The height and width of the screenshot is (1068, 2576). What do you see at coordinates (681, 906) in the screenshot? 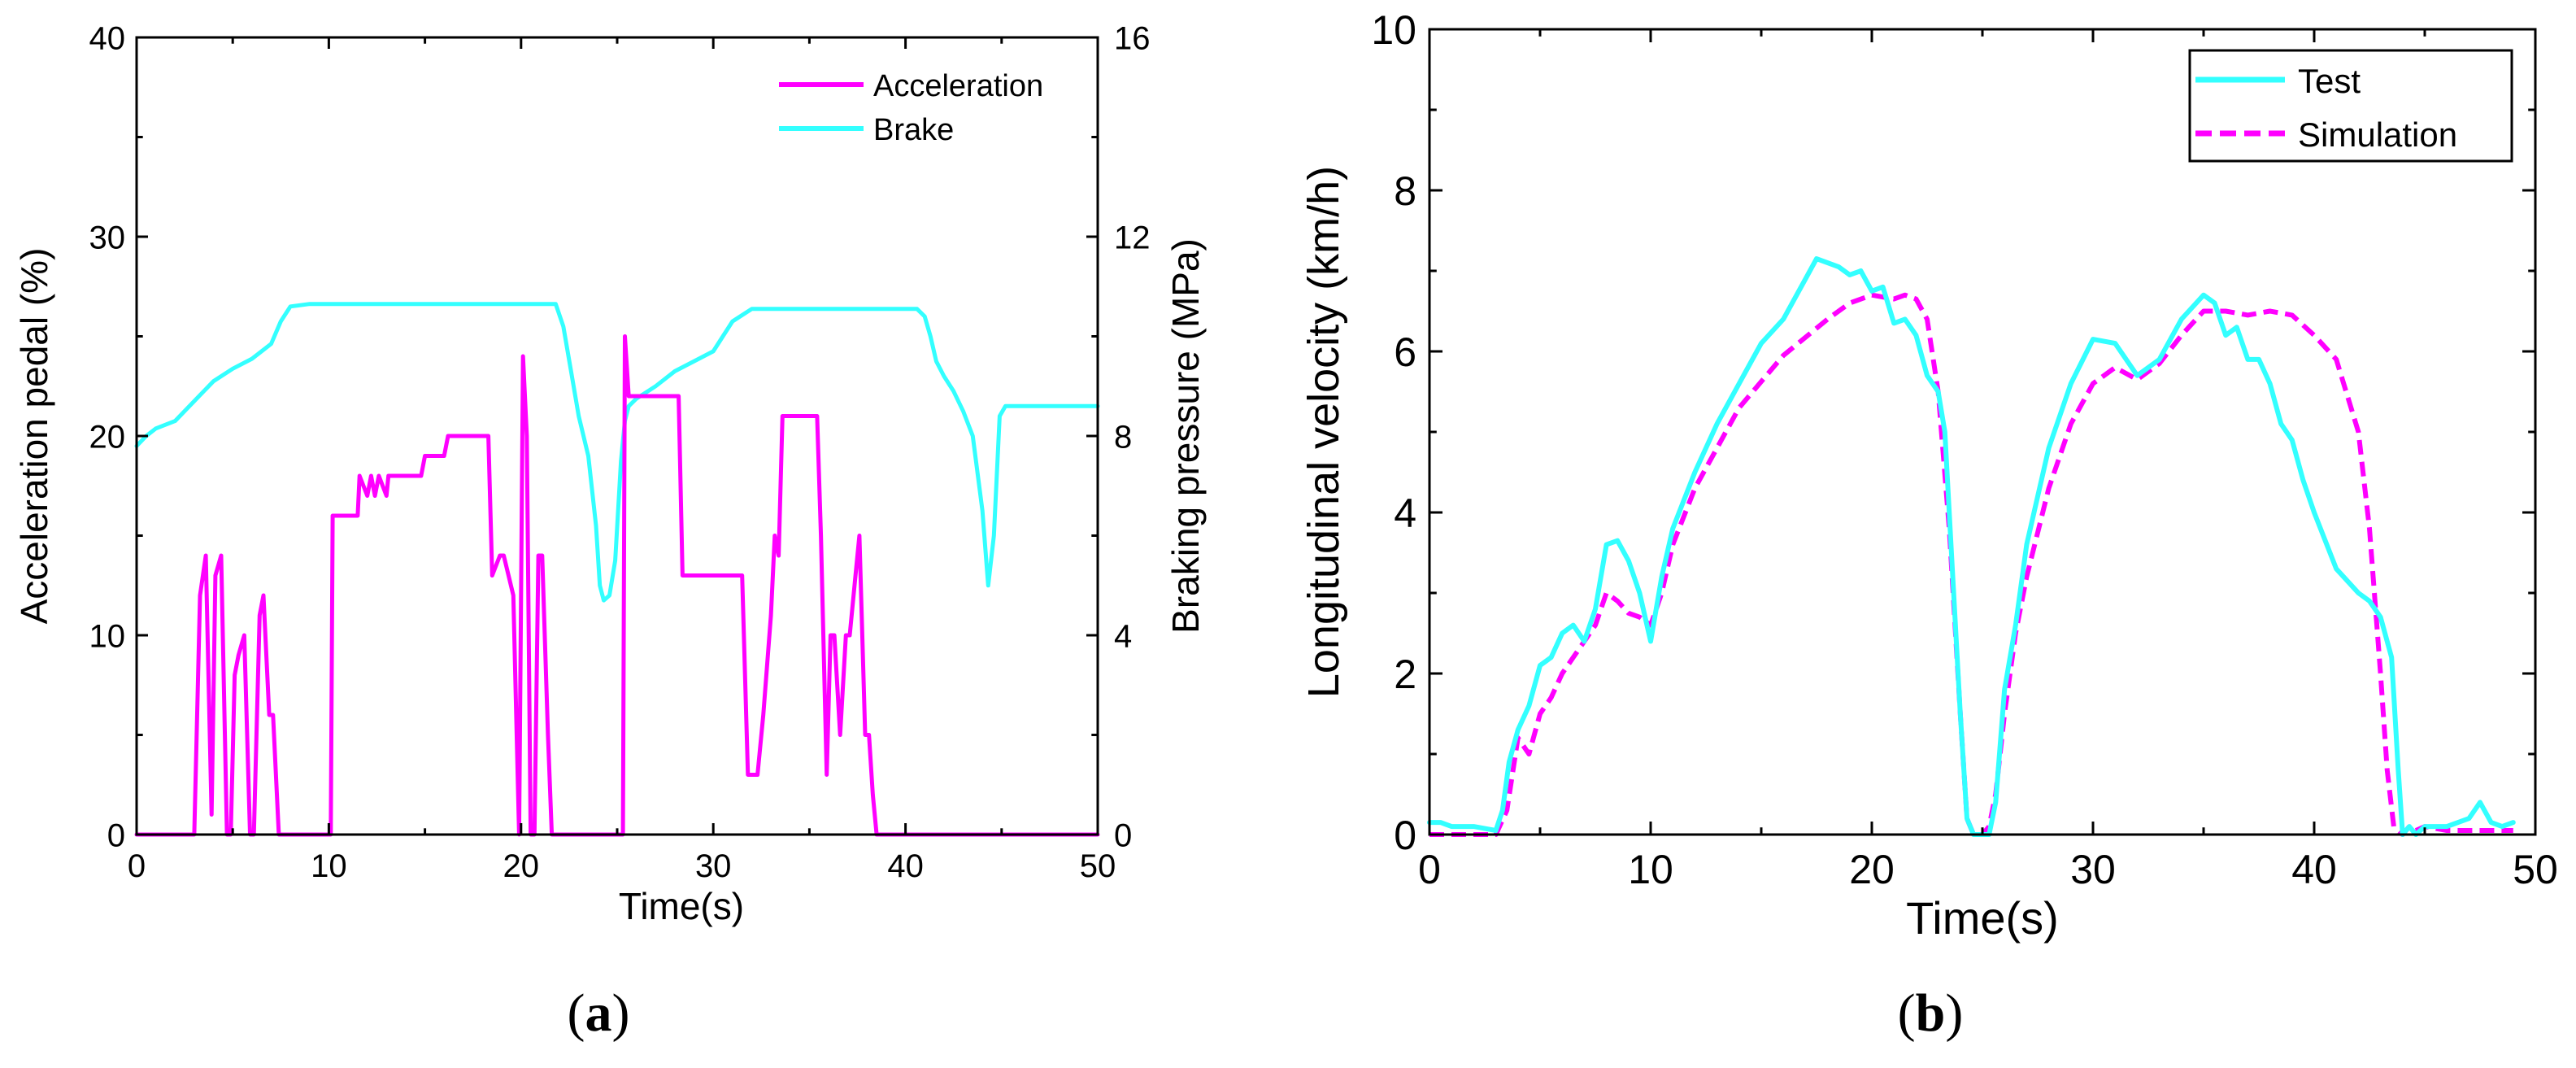
I see `chart-a-xlabel: Time(s)` at bounding box center [681, 906].